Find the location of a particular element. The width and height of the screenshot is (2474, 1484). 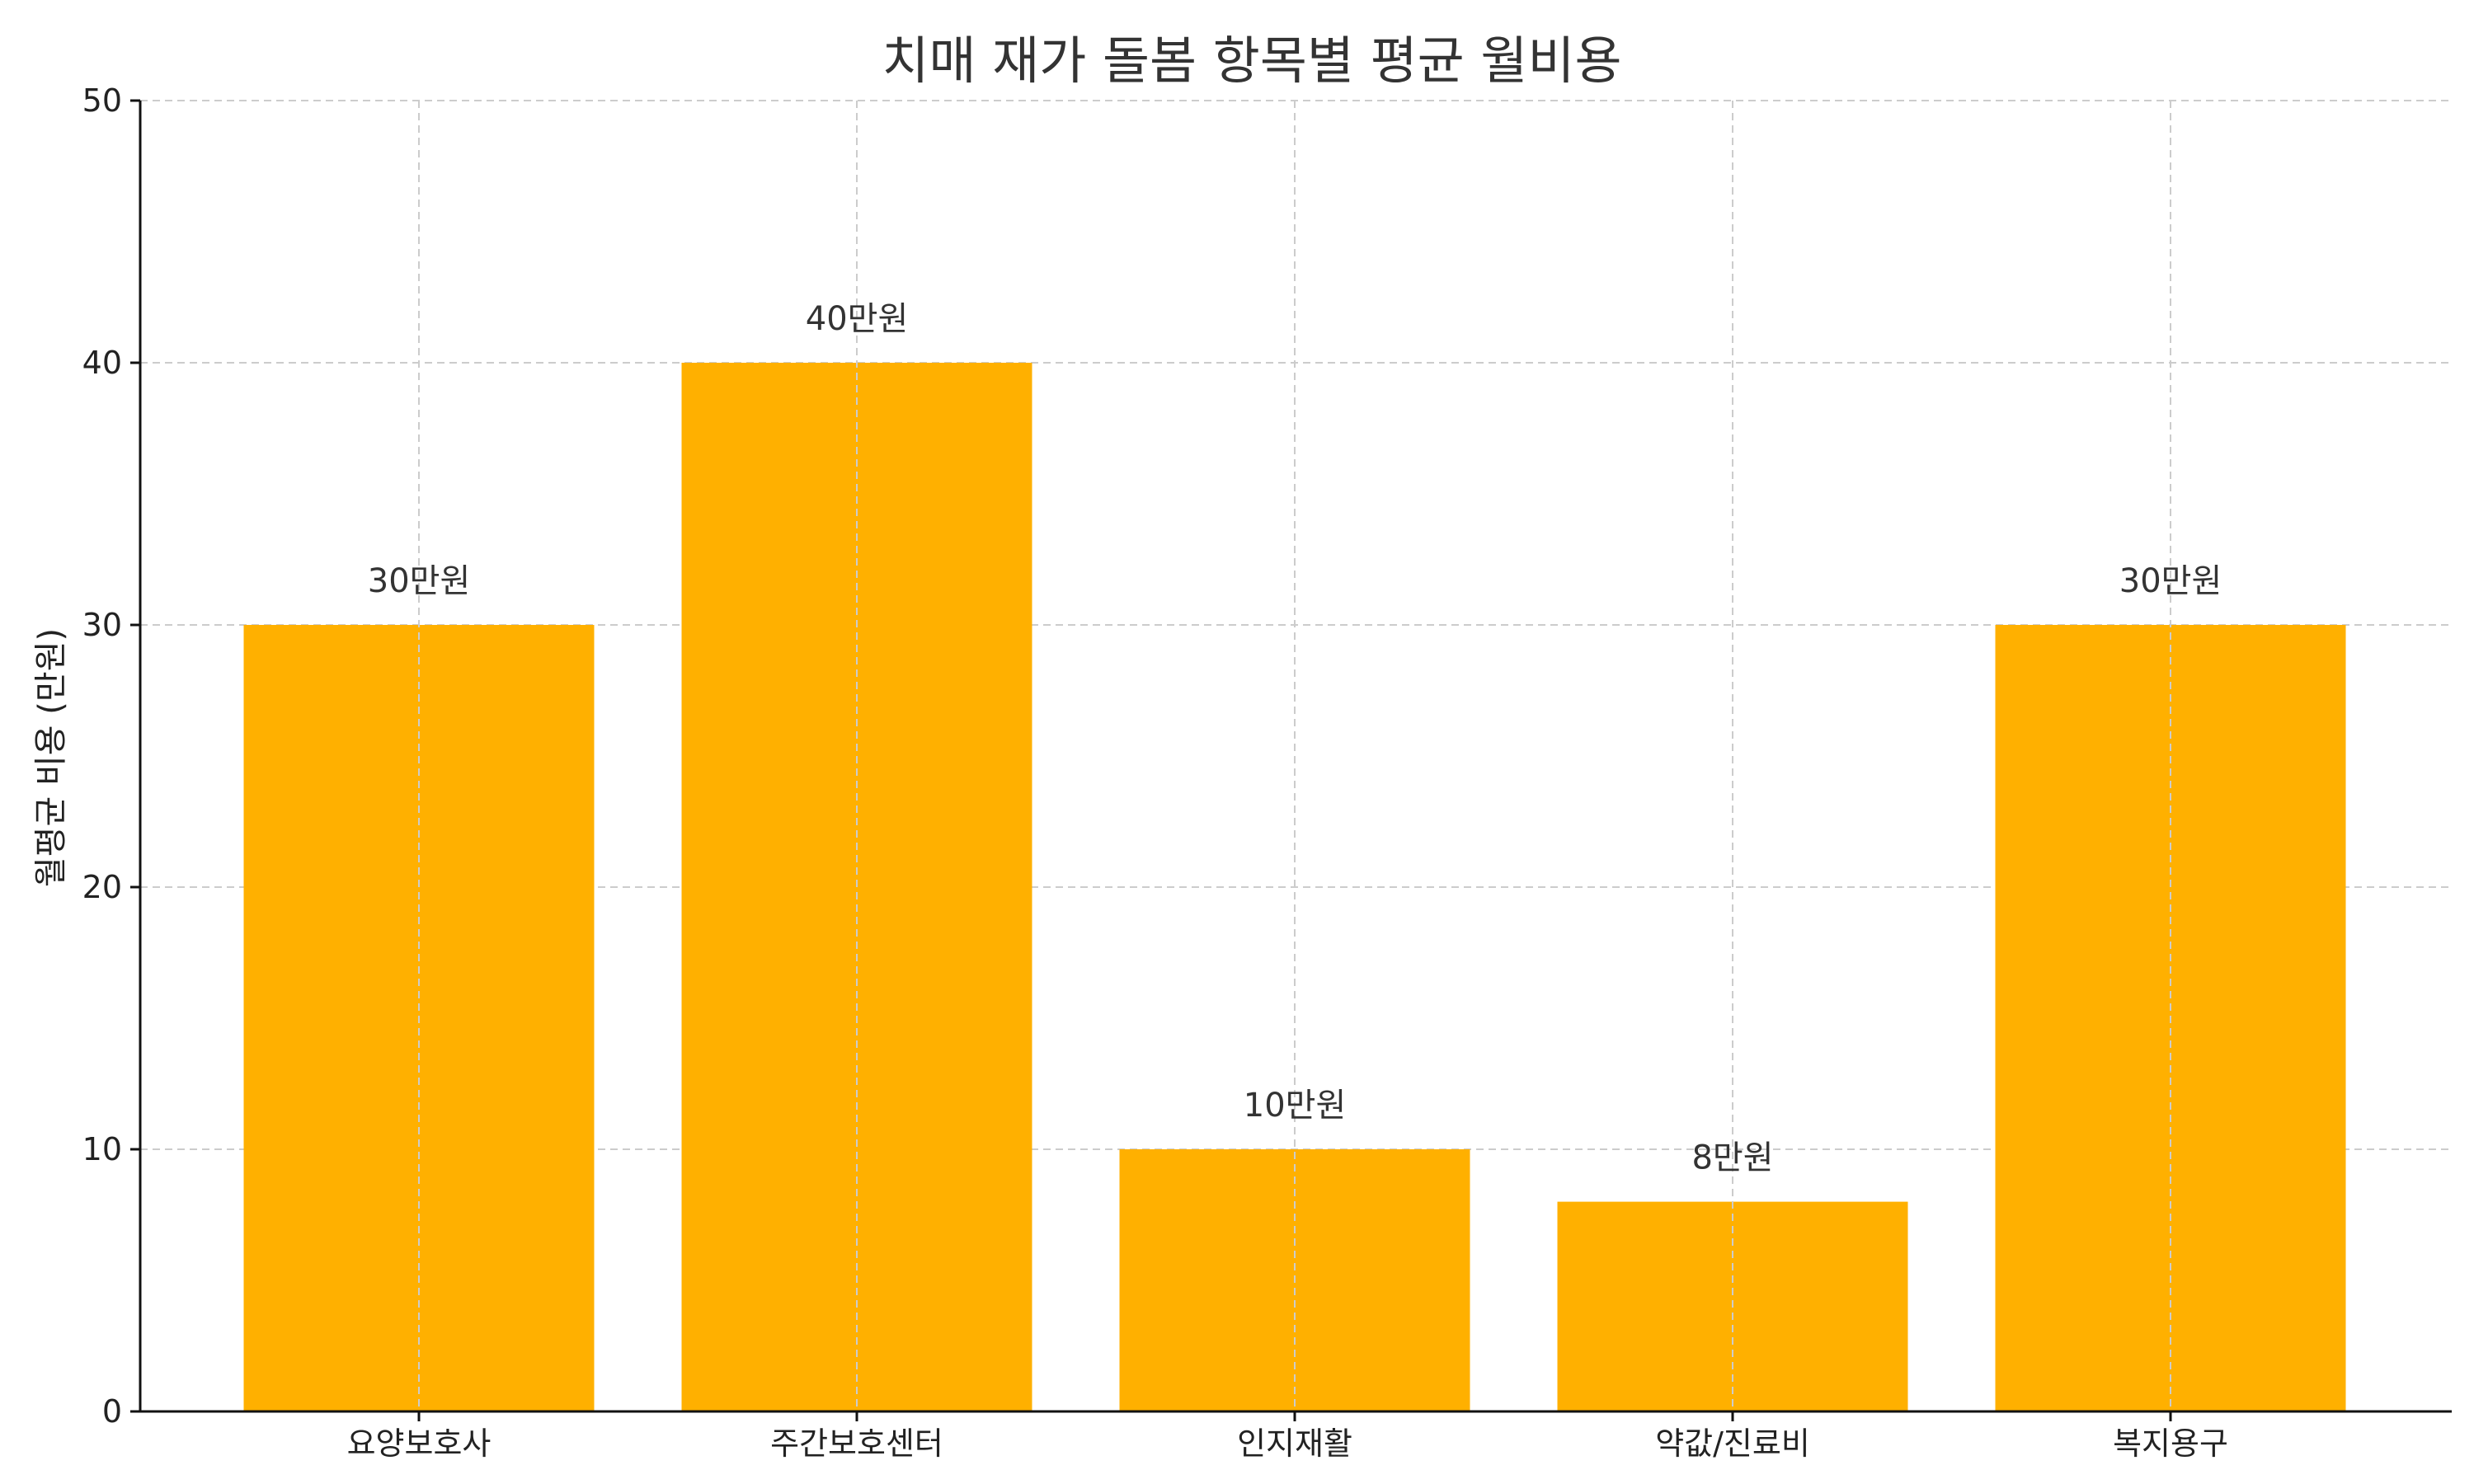

y-tick-label: 50 is located at coordinates (102, 100).